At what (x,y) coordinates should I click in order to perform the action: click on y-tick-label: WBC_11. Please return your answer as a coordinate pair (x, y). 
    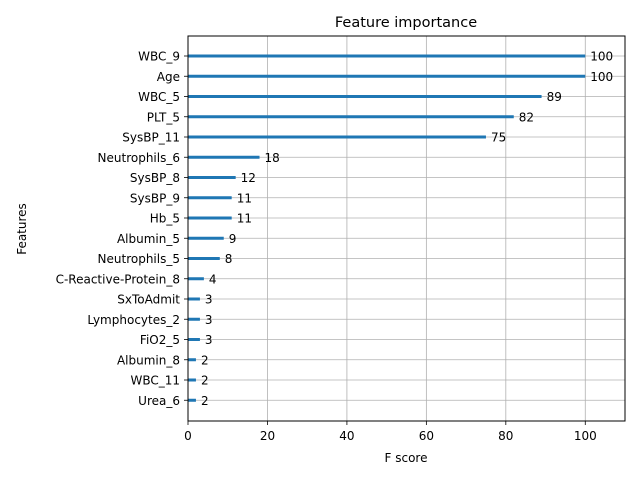
    Looking at the image, I should click on (155, 381).